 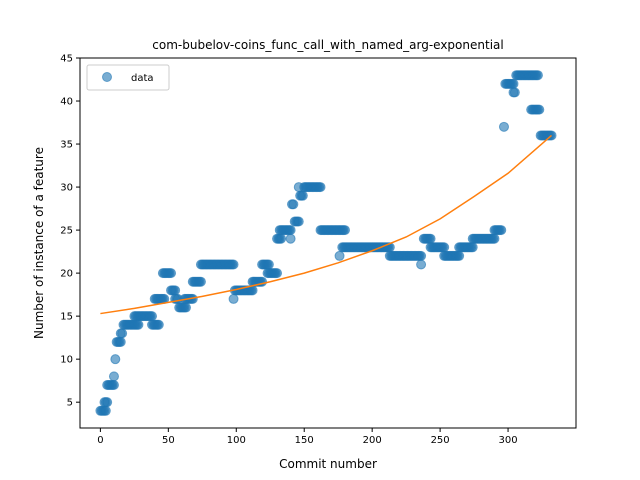 I want to click on x-axis: 0 50 100 150 200 250 300, so click(x=307, y=437).